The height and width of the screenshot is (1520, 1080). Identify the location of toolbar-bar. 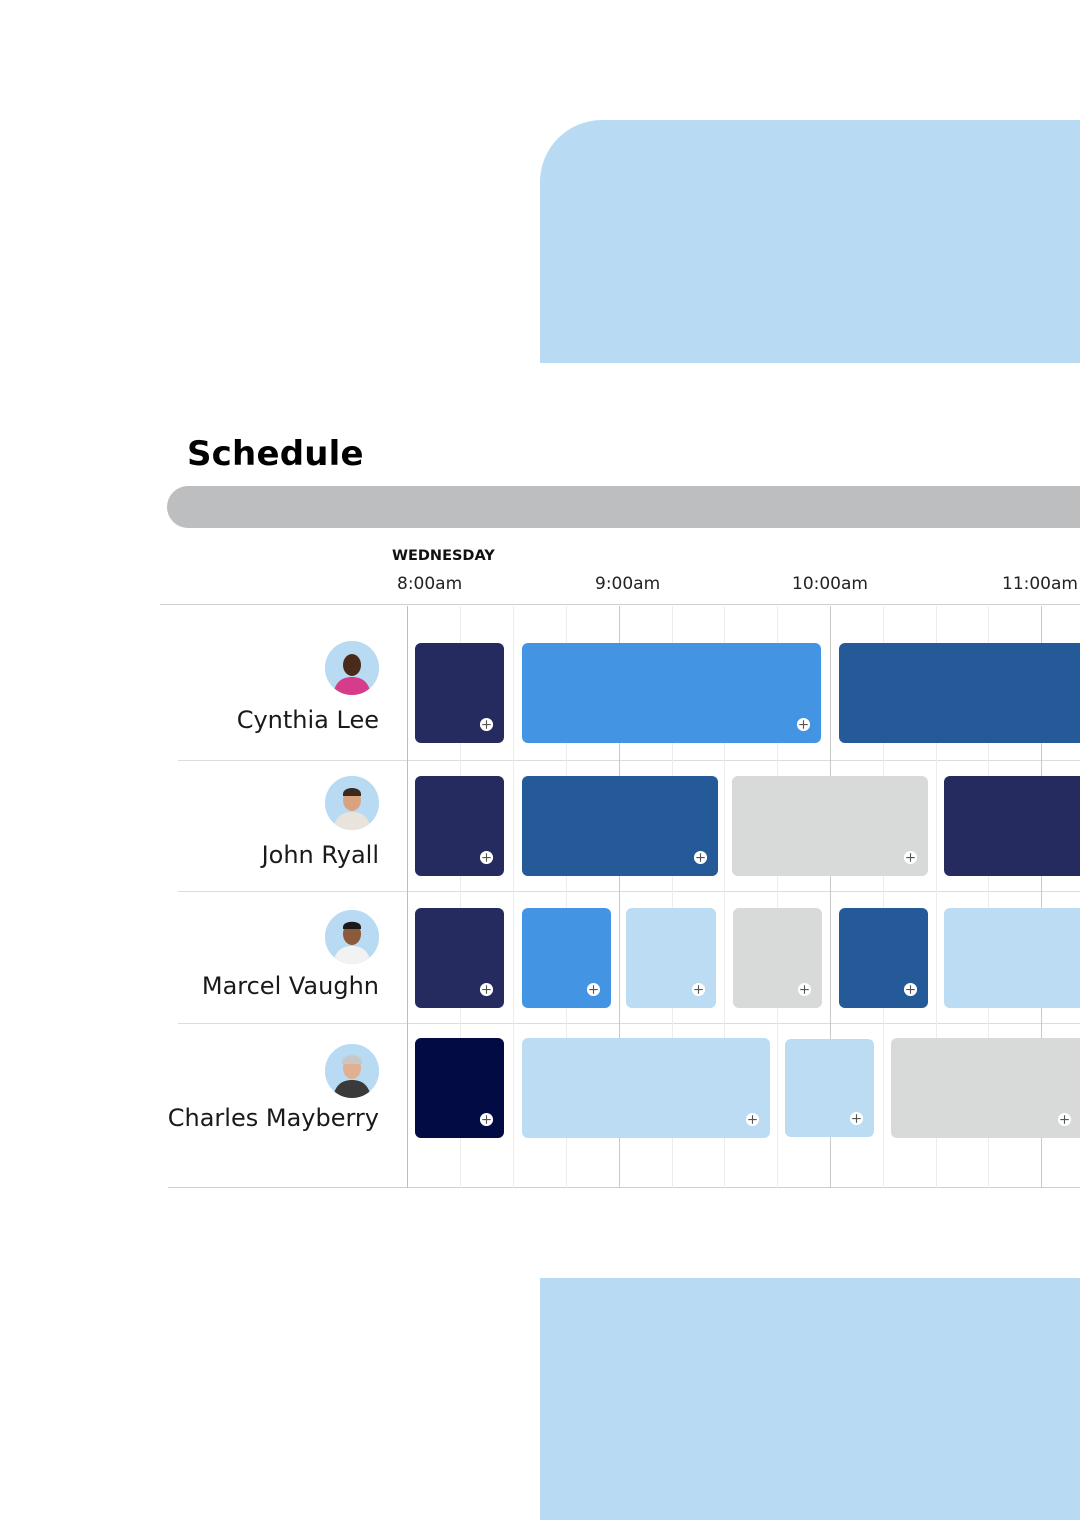
(623, 507).